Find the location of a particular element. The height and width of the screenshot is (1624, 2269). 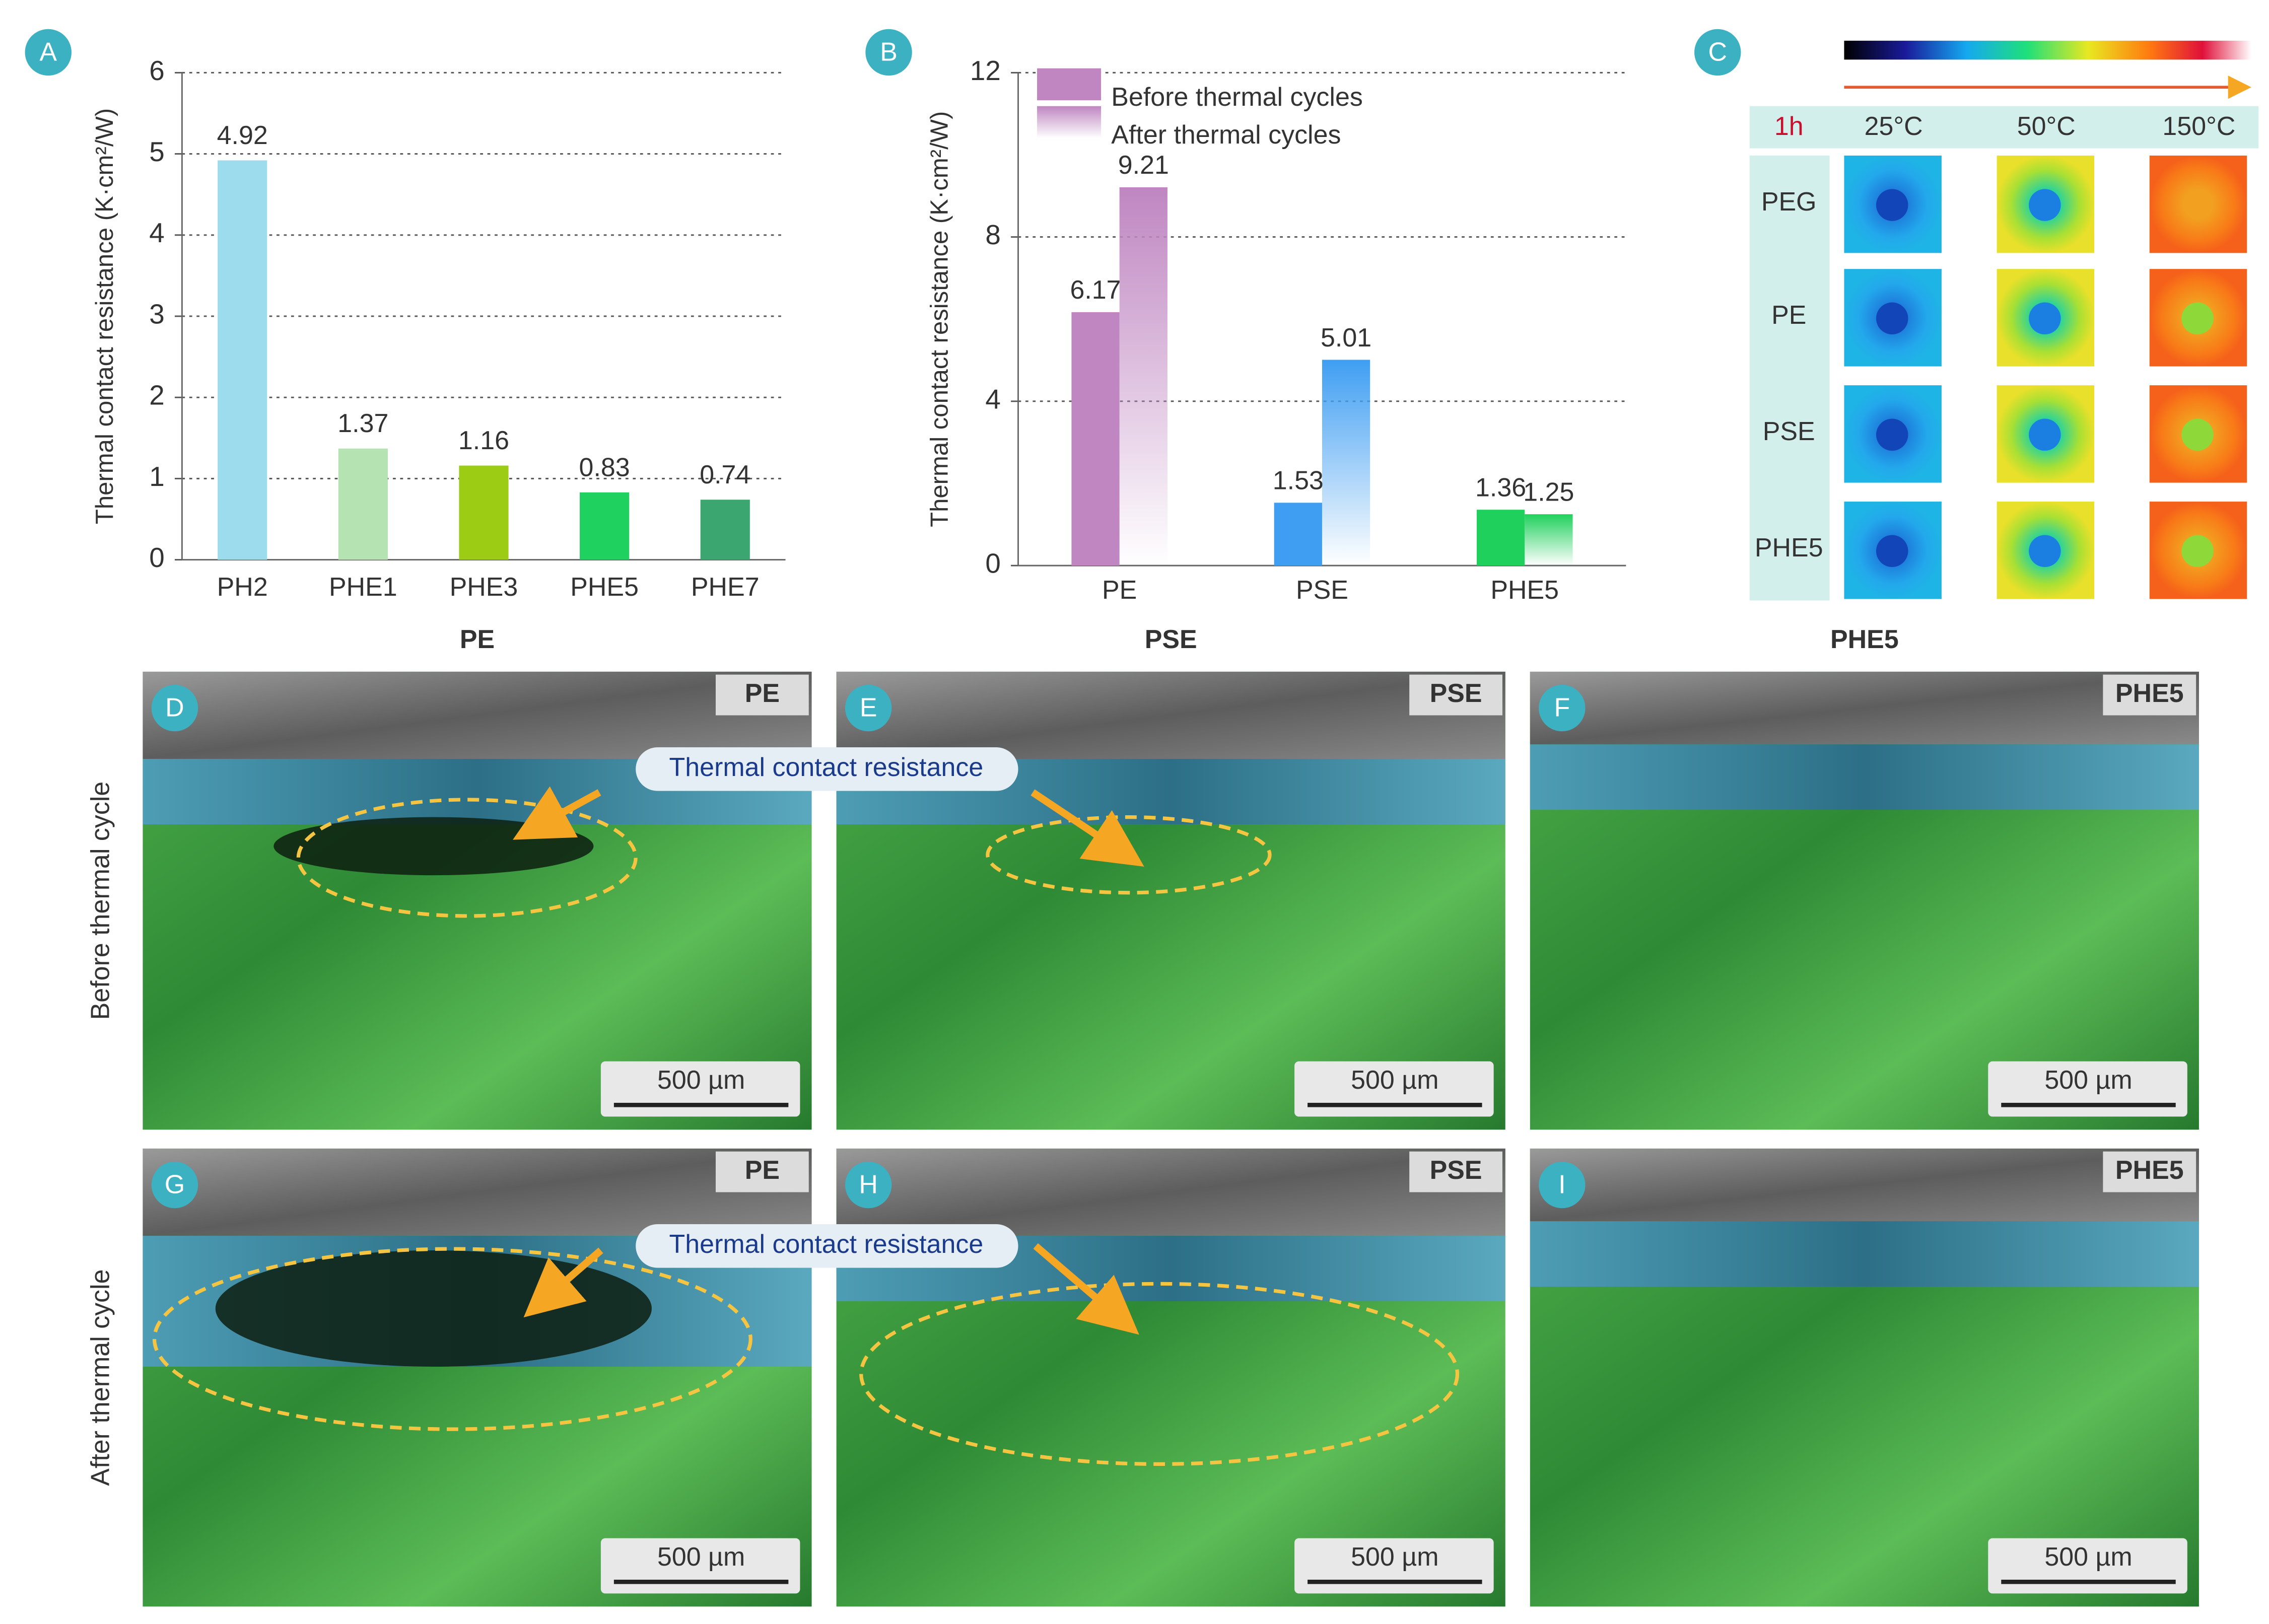

y-tick-label: 4 is located at coordinates (993, 398).